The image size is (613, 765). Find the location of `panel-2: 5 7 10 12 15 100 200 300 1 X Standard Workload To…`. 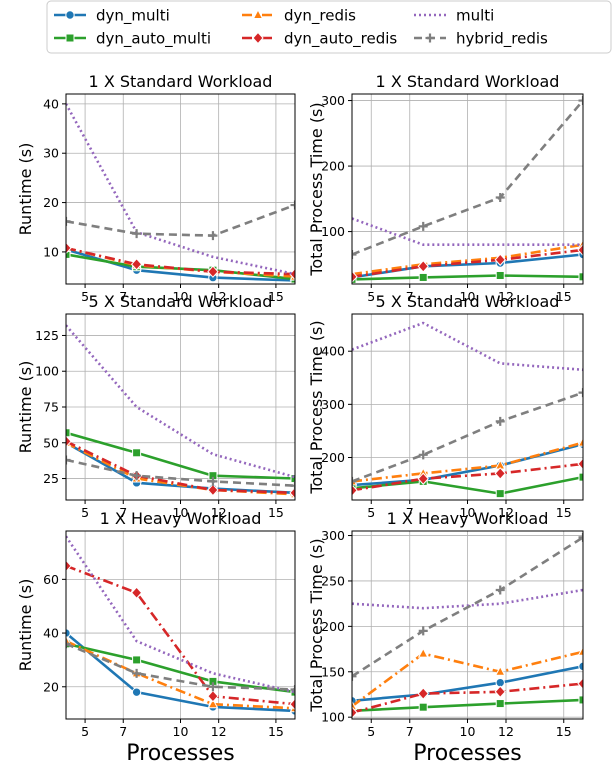

panel-2: 5 7 10 12 15 100 200 300 1 X Standard Workload To… is located at coordinates (447, 188).